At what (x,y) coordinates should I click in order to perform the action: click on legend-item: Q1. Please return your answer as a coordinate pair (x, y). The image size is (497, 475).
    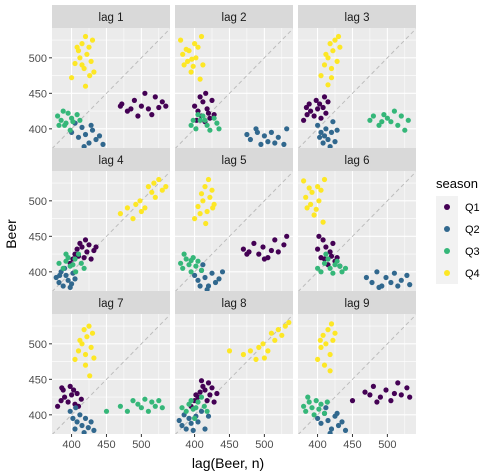
    Looking at the image, I should click on (458, 207).